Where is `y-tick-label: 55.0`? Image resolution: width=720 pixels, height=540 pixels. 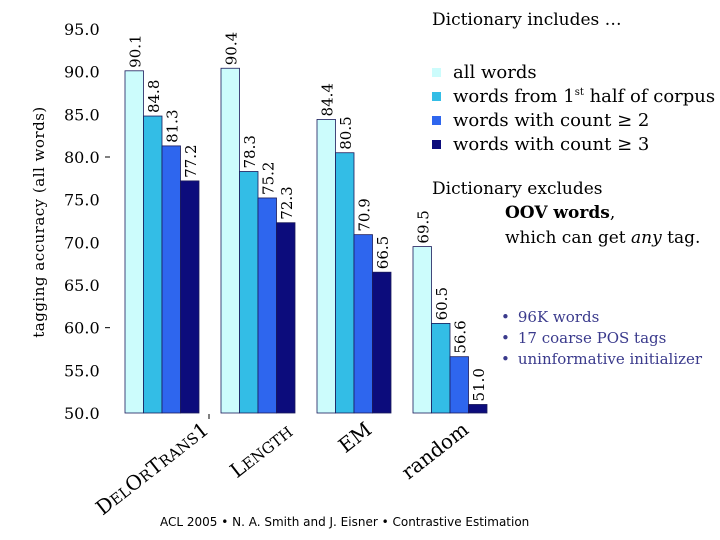
y-tick-label: 55.0 is located at coordinates (82, 370).